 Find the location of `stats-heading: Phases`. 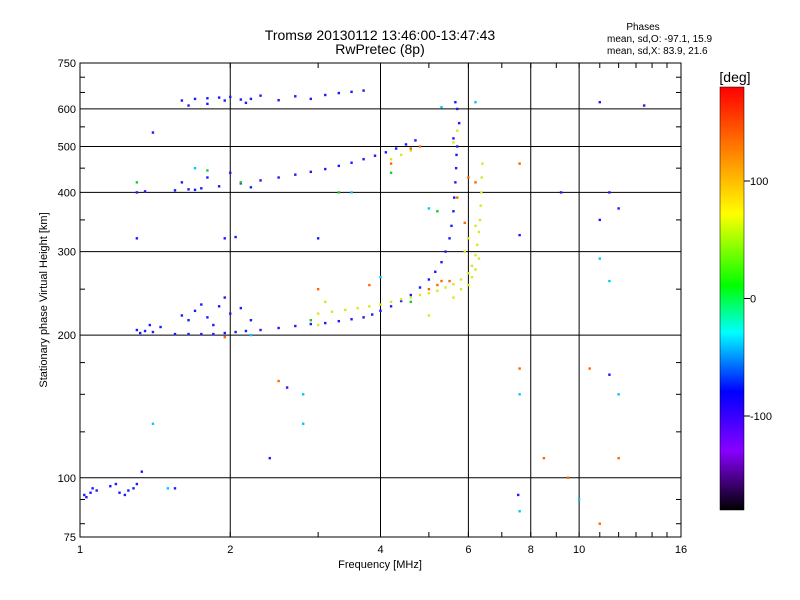

stats-heading: Phases is located at coordinates (642, 27).